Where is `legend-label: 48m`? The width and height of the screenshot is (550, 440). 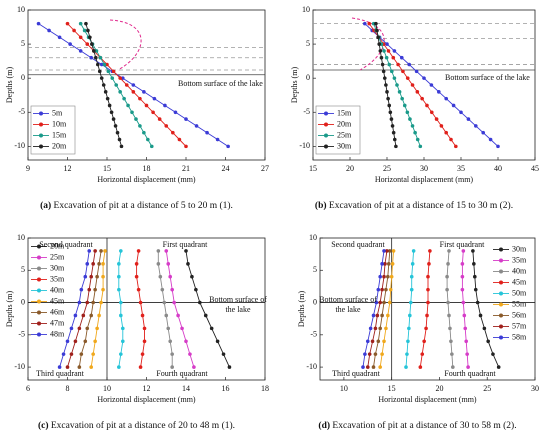
legend-label: 48m is located at coordinates (57, 333).